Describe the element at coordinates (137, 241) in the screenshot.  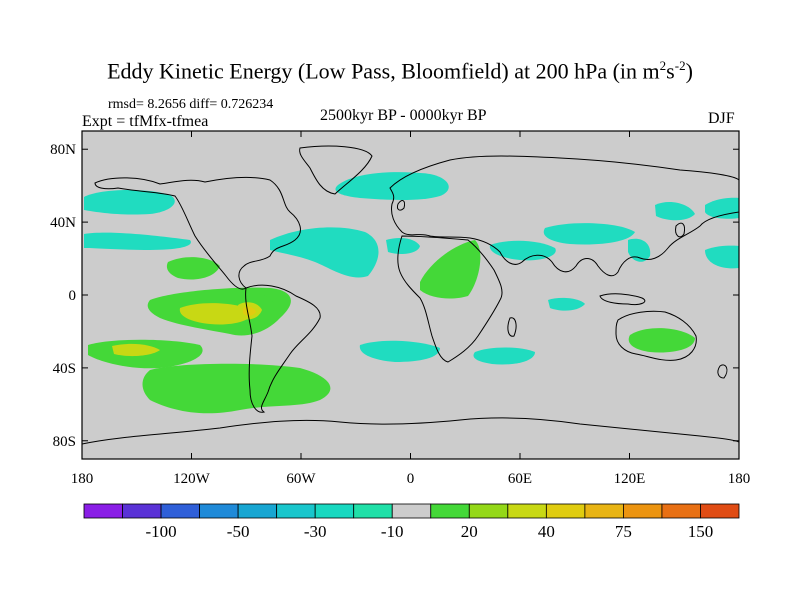
I see `anomaly-pacific-band` at that location.